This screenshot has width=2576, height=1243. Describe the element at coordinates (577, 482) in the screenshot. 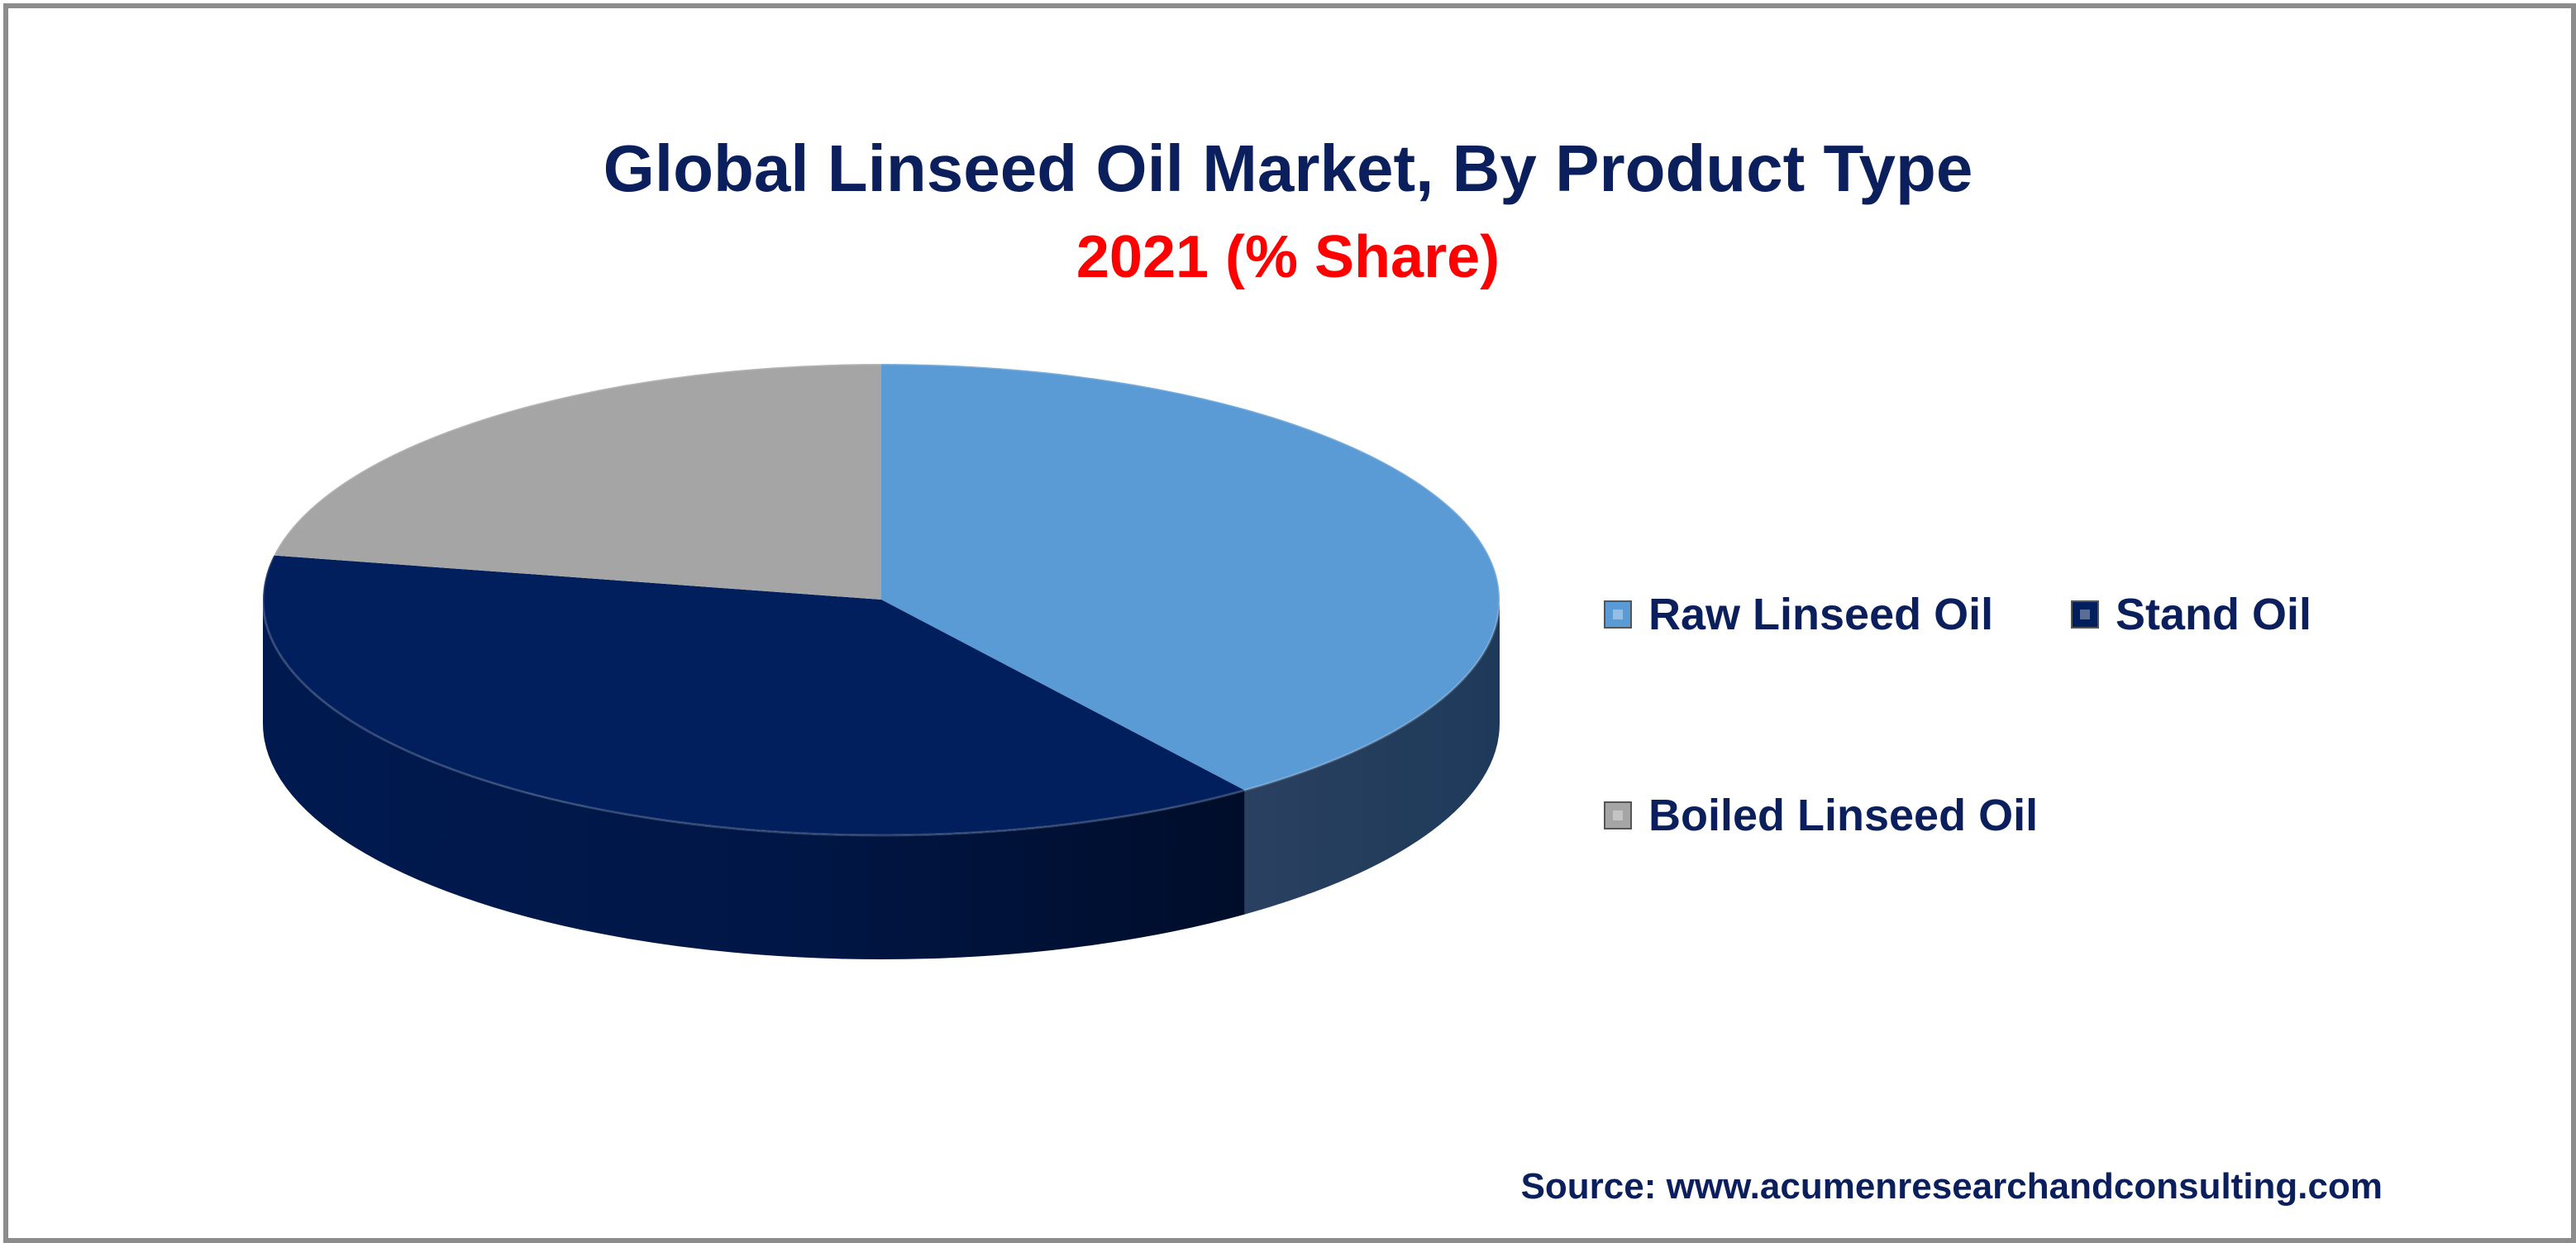

I see `pie-slice-boiled-linseed-oil` at that location.